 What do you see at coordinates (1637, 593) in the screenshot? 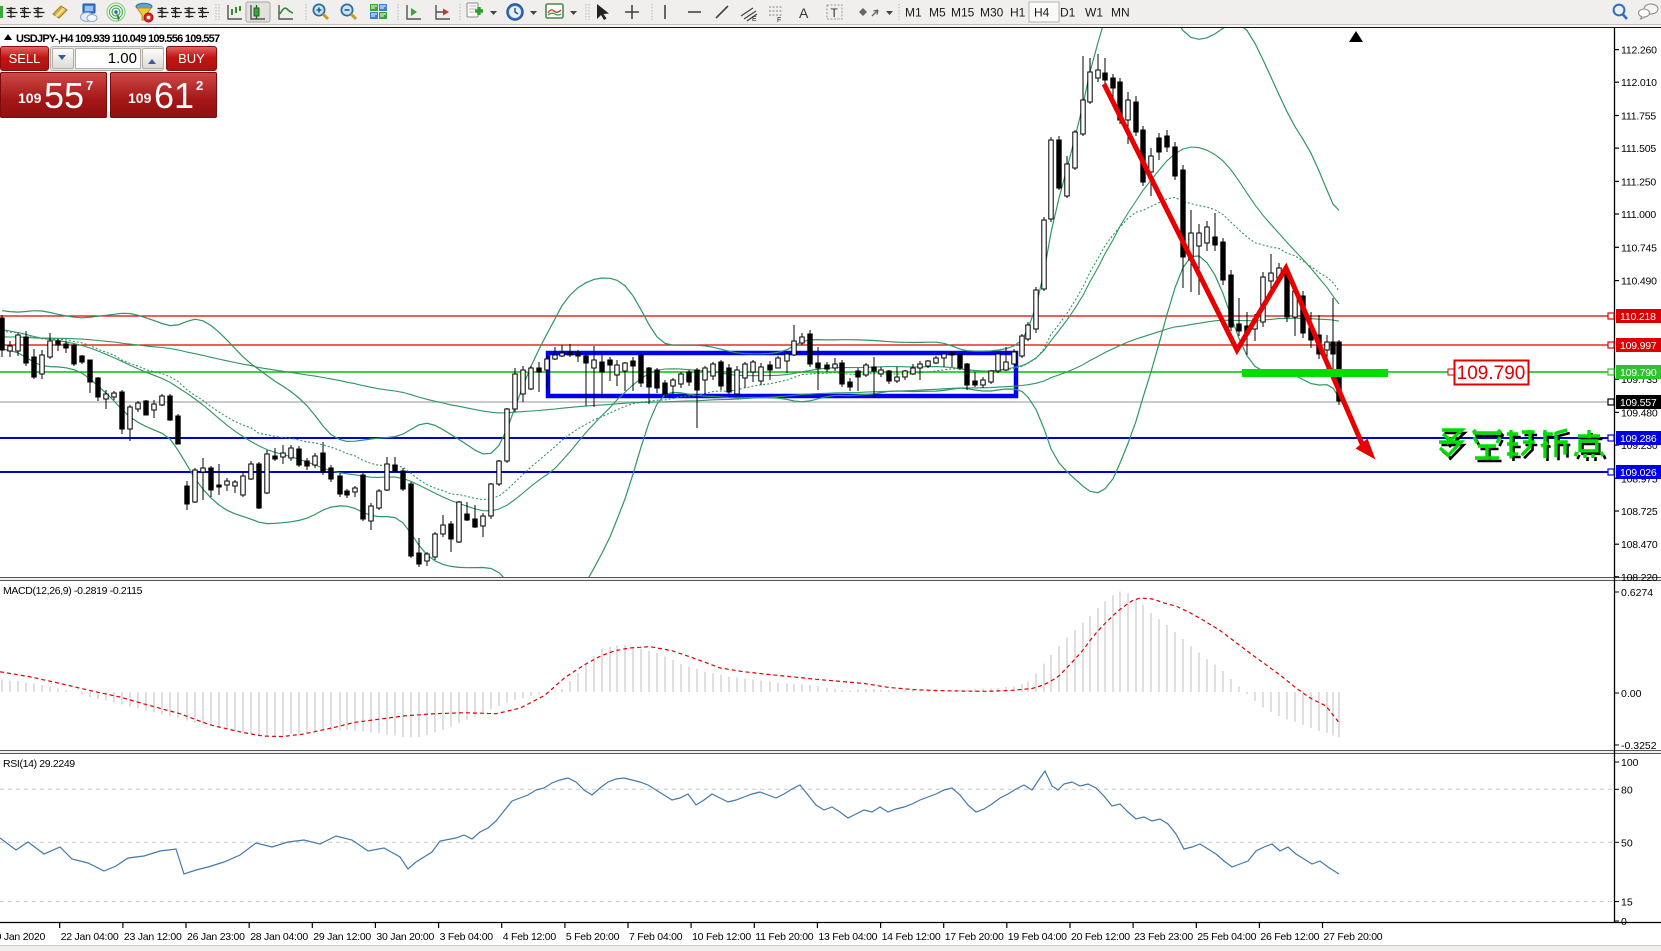
I see `svg-text: 0.6274` at bounding box center [1637, 593].